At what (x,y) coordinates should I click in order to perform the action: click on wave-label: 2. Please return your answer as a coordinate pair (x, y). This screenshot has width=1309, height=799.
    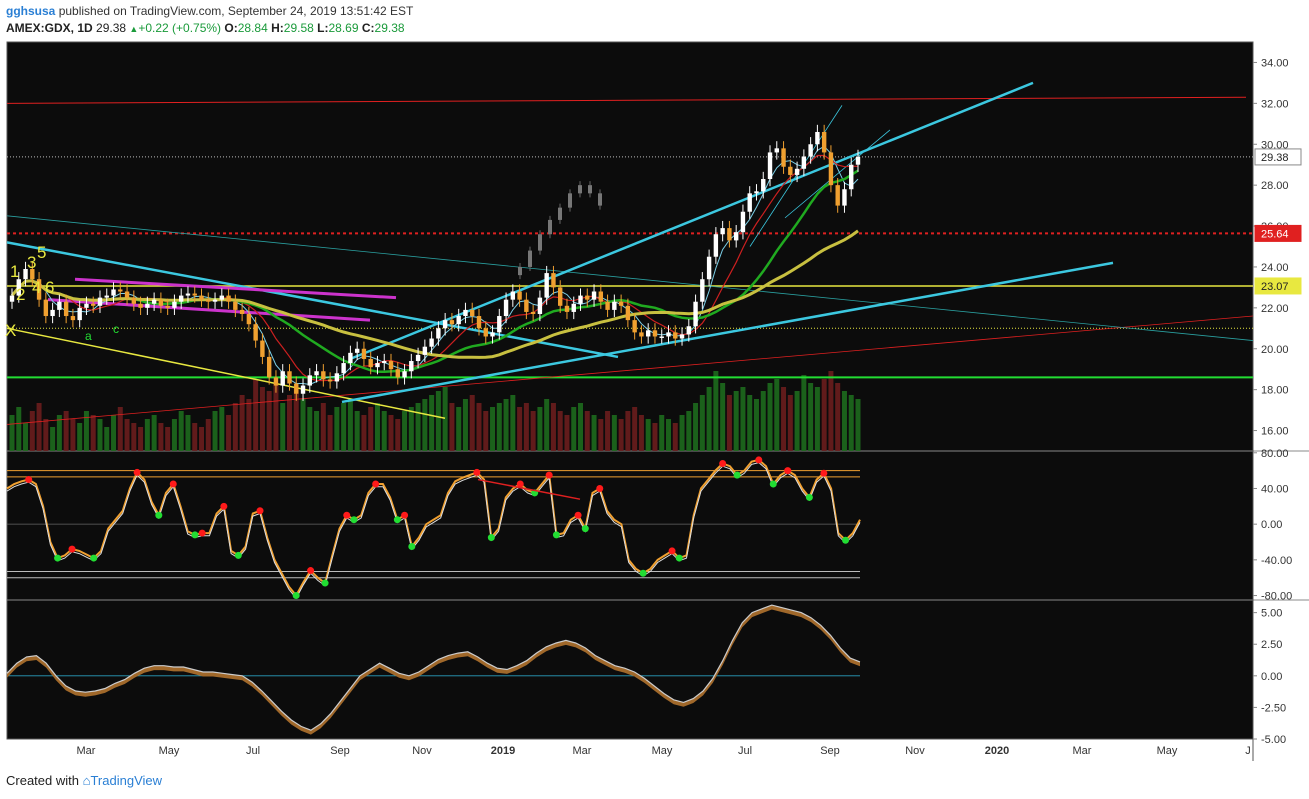
    Looking at the image, I should click on (20, 294).